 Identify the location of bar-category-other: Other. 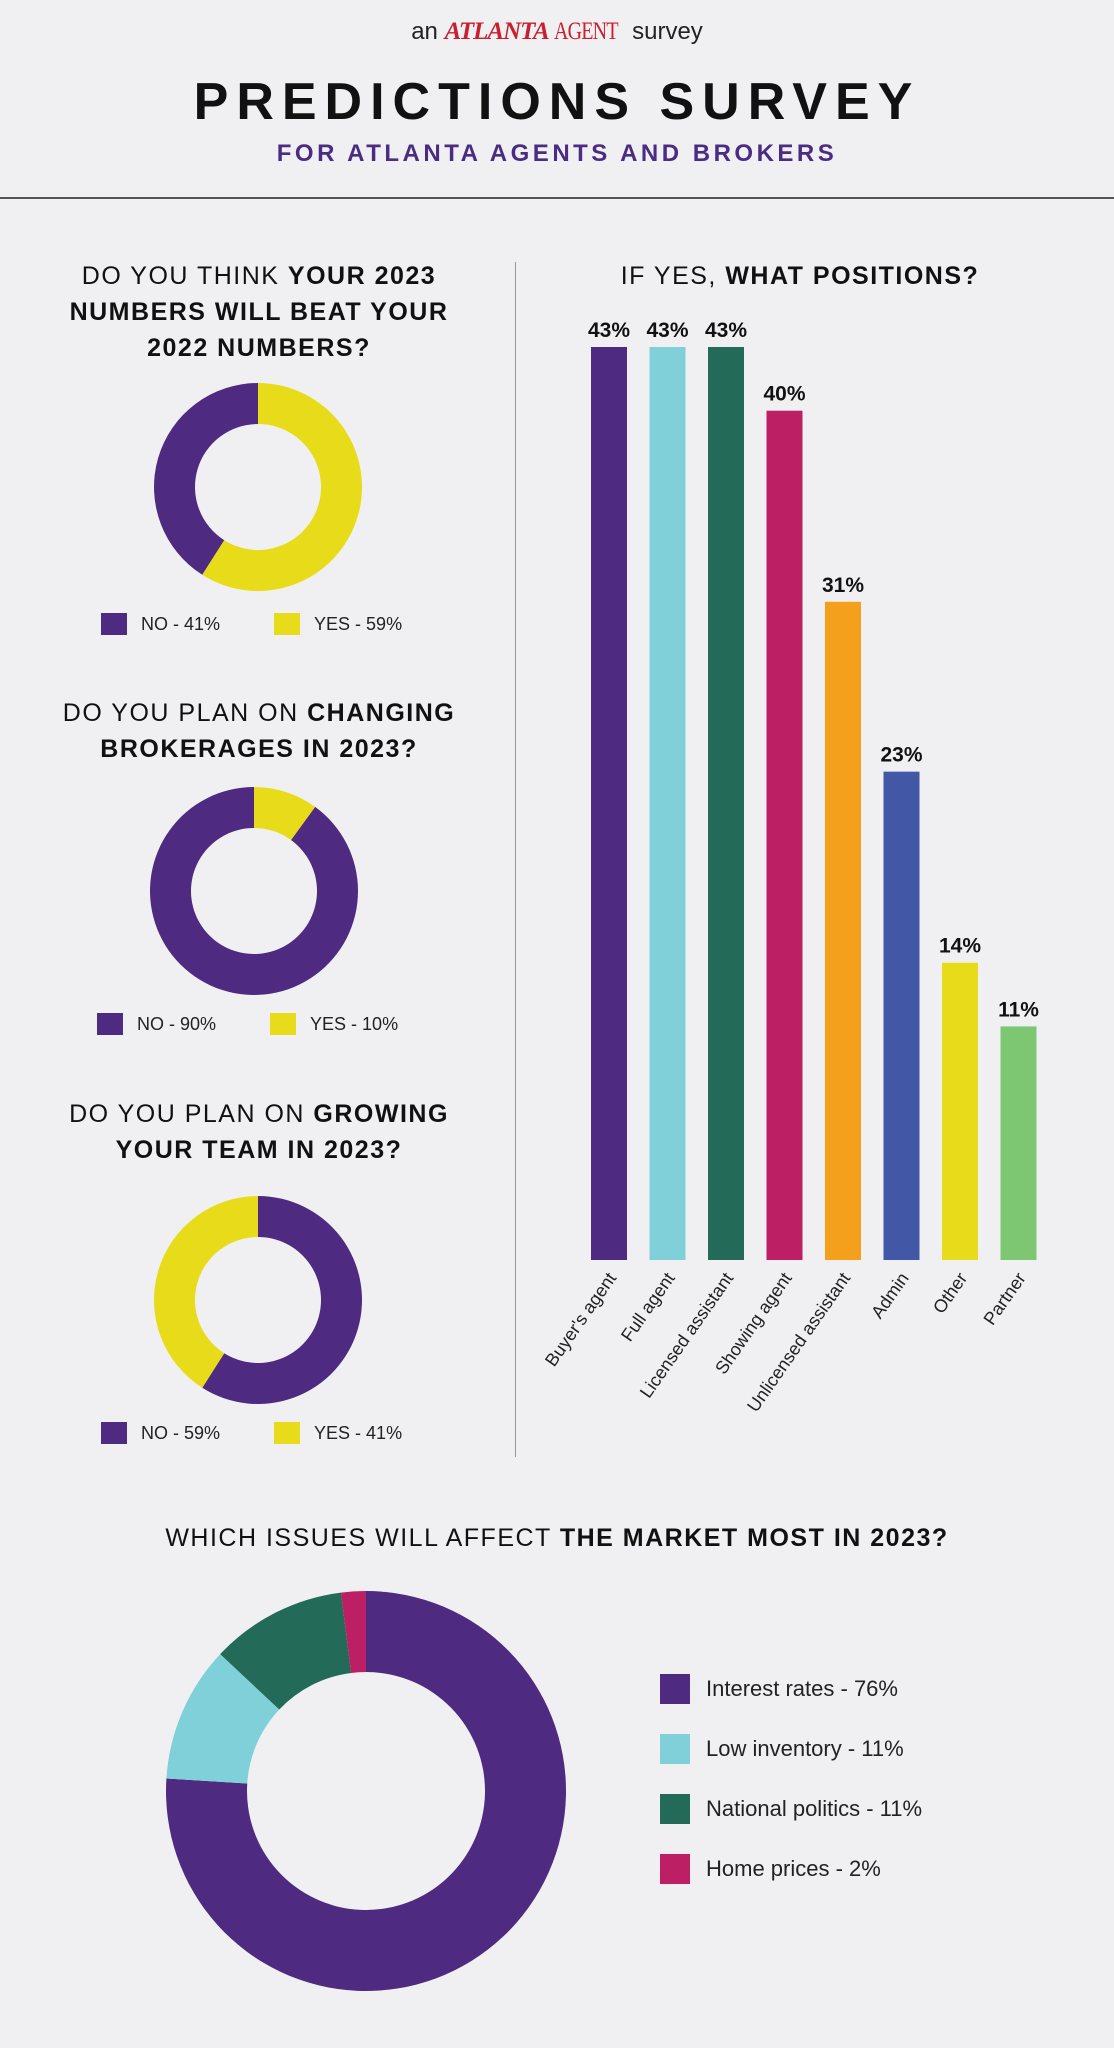
(950, 1293).